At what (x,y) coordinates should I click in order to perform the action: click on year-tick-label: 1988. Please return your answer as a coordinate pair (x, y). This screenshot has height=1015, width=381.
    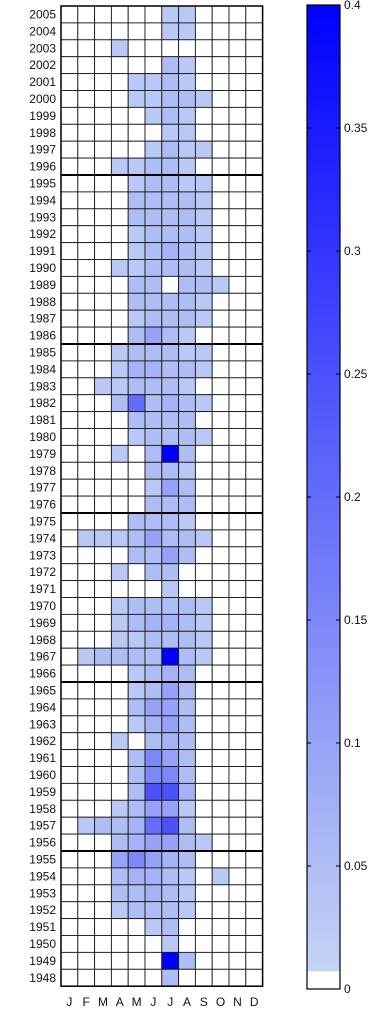
    Looking at the image, I should click on (42, 302).